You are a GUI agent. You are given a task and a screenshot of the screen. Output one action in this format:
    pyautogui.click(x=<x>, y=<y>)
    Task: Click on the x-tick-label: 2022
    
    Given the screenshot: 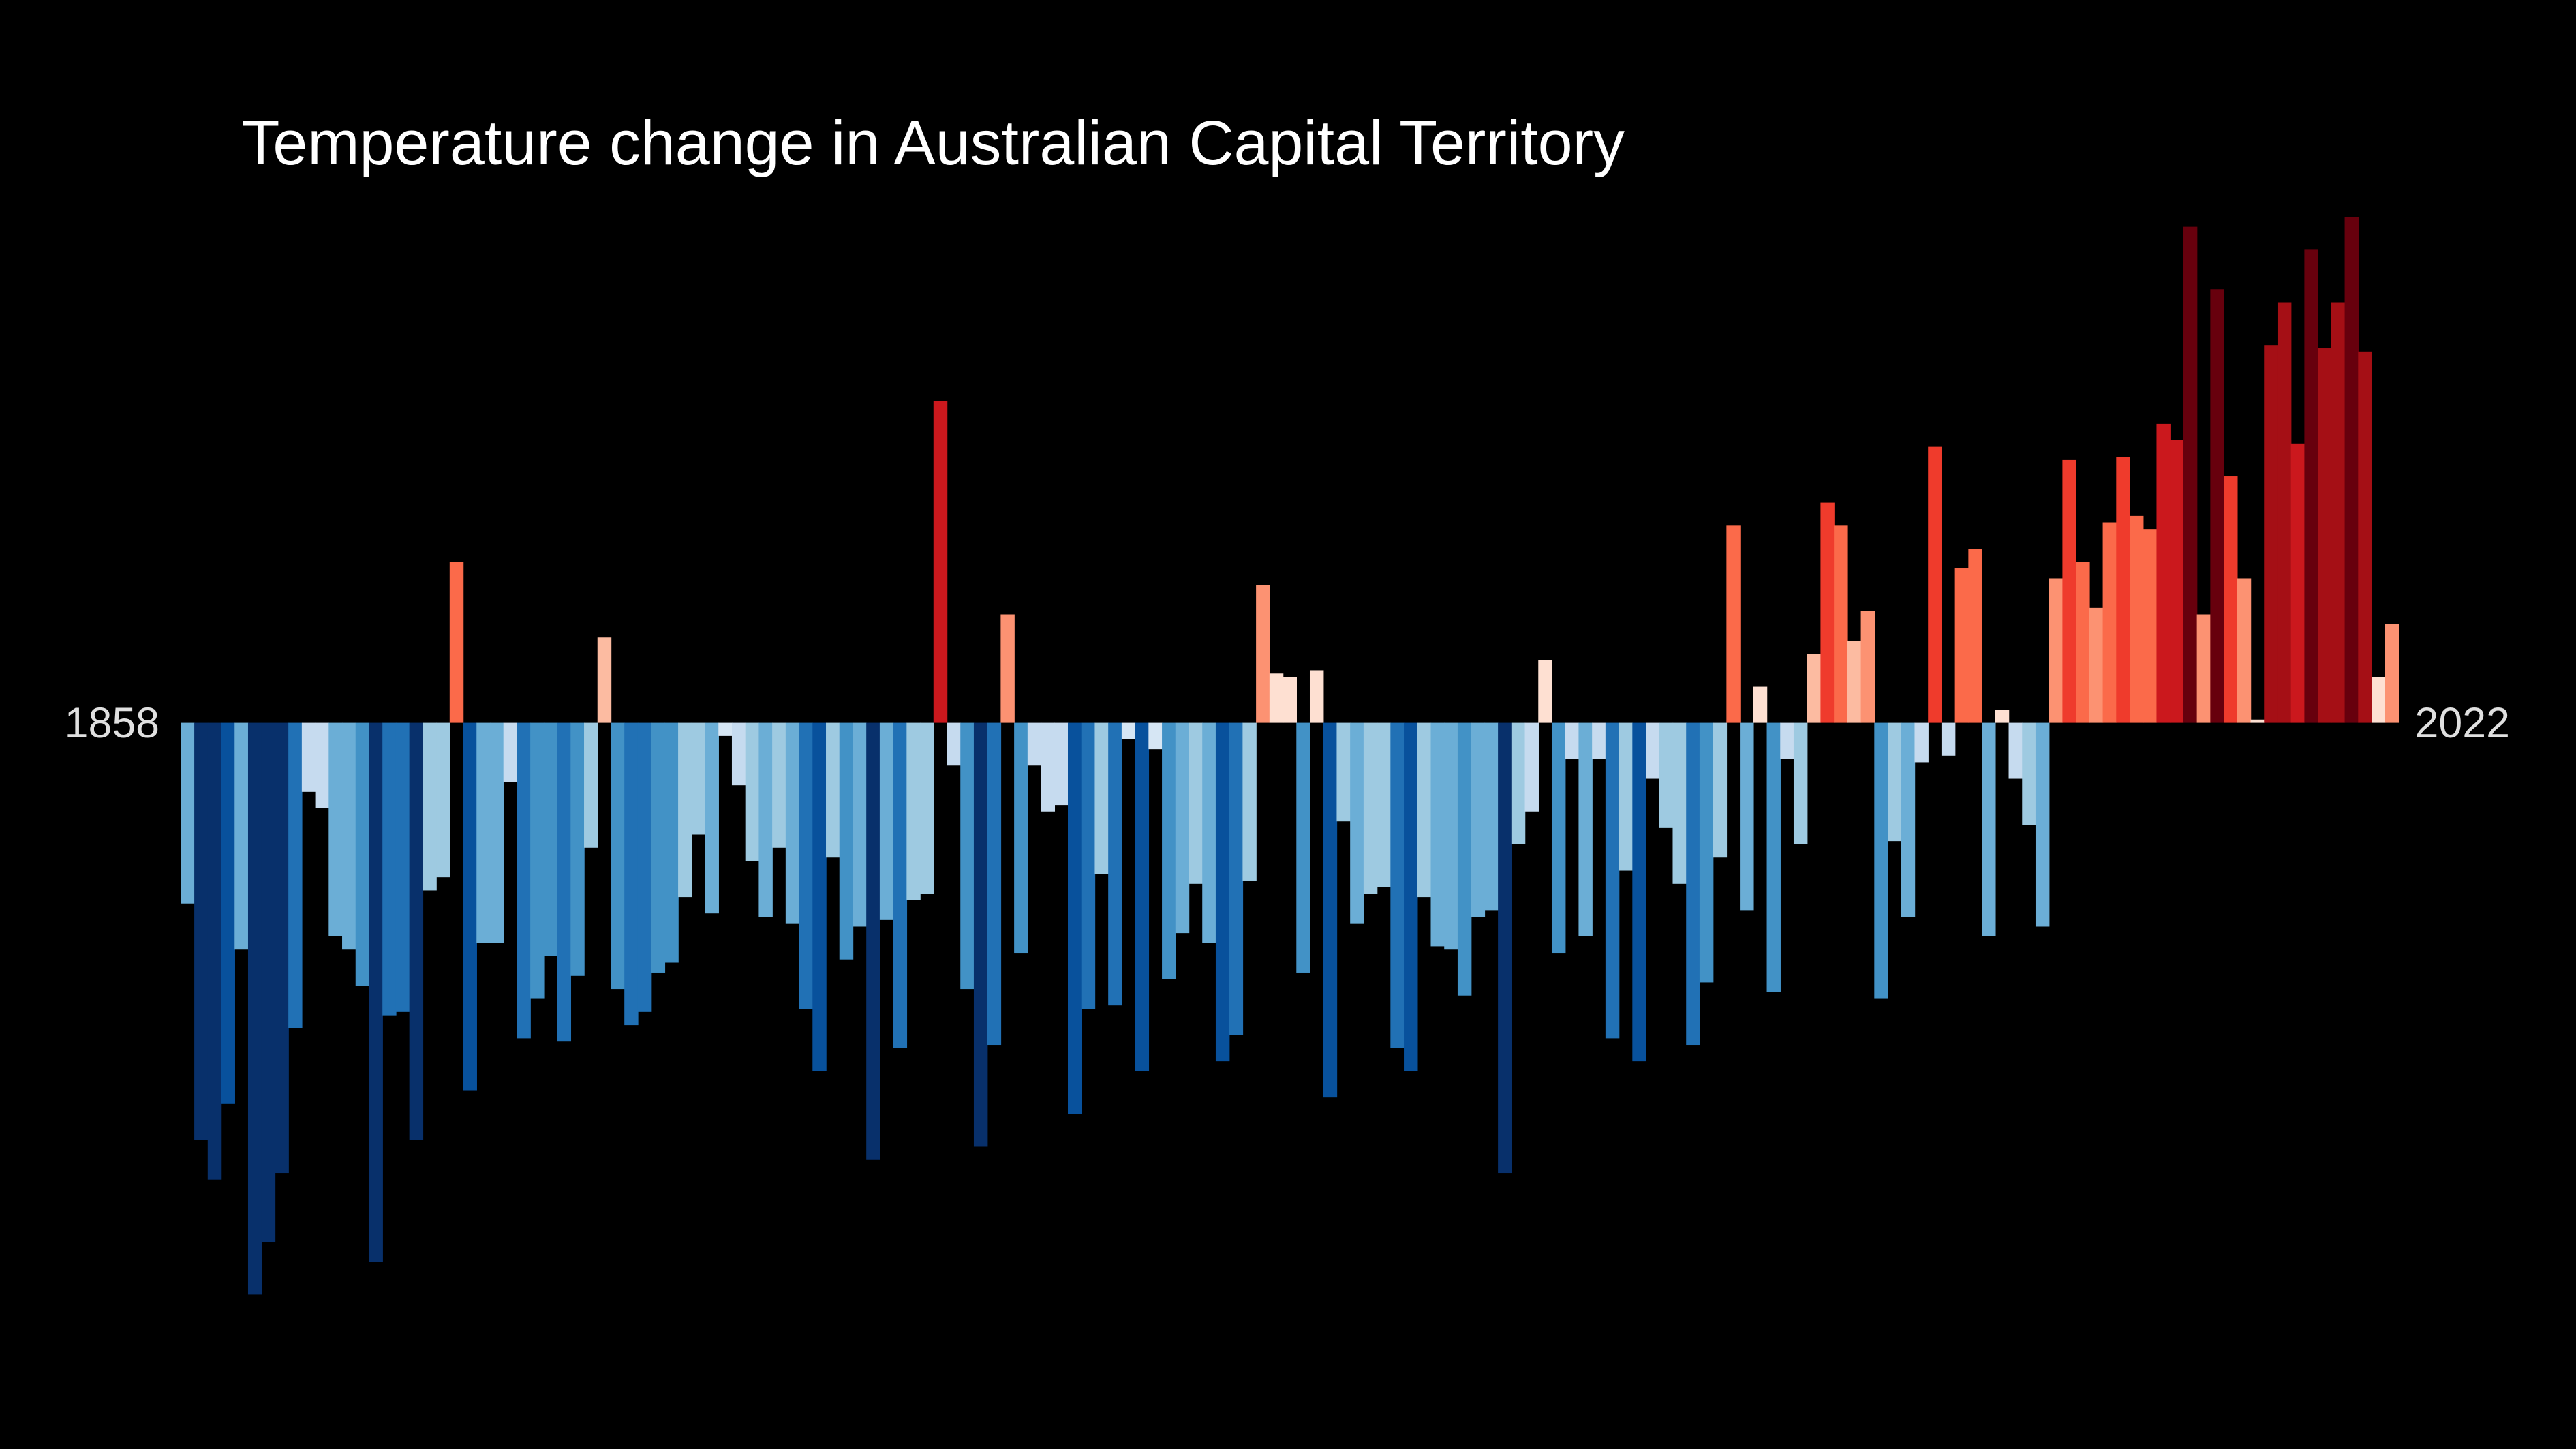 What is the action you would take?
    pyautogui.click(x=2462, y=723)
    